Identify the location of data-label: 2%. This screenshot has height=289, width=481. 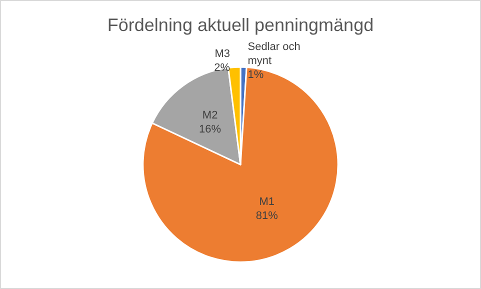
(222, 68).